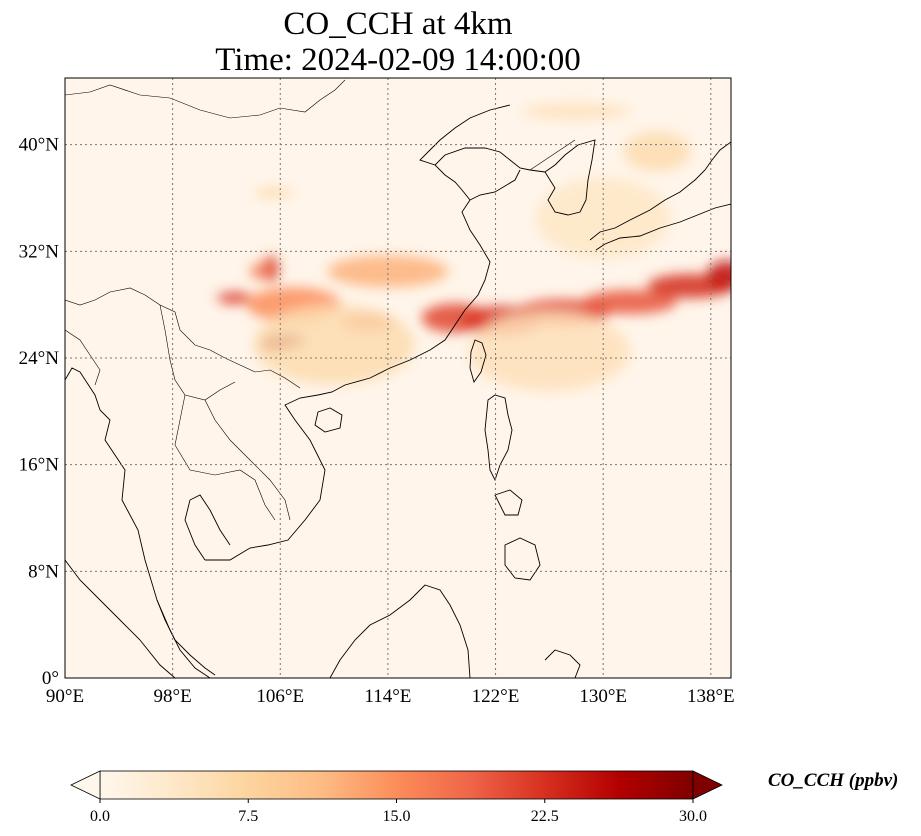  I want to click on lon-tick-label: 130°E, so click(603, 696).